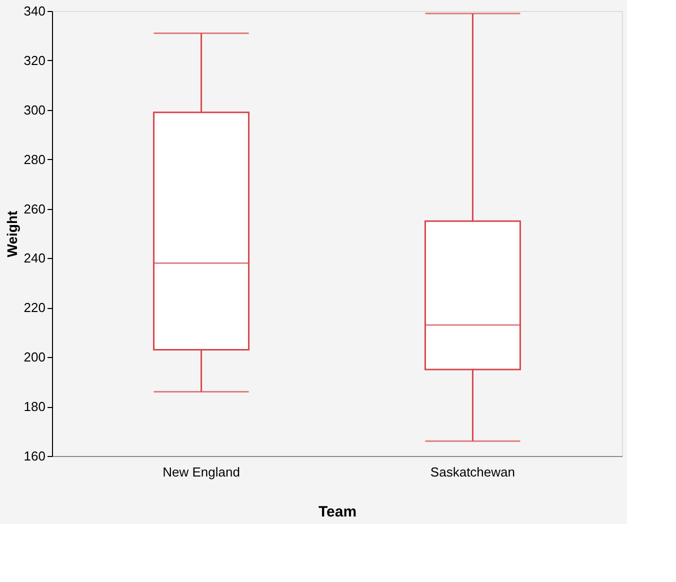  What do you see at coordinates (472, 472) in the screenshot?
I see `x-tick-label: Saskatchewan` at bounding box center [472, 472].